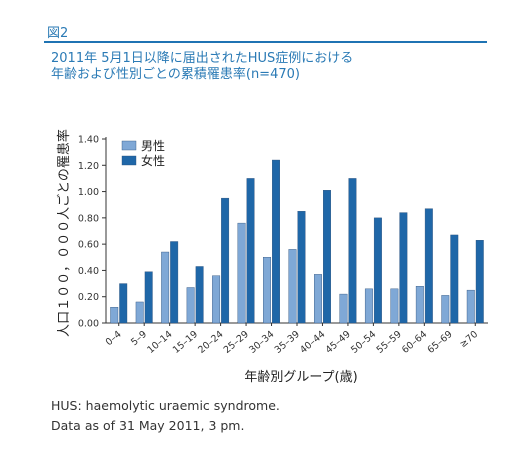 The height and width of the screenshot is (454, 519). What do you see at coordinates (165, 405) in the screenshot?
I see `footnote-abbreviation: HUS: haemolytic uraemic syndrome.` at bounding box center [165, 405].